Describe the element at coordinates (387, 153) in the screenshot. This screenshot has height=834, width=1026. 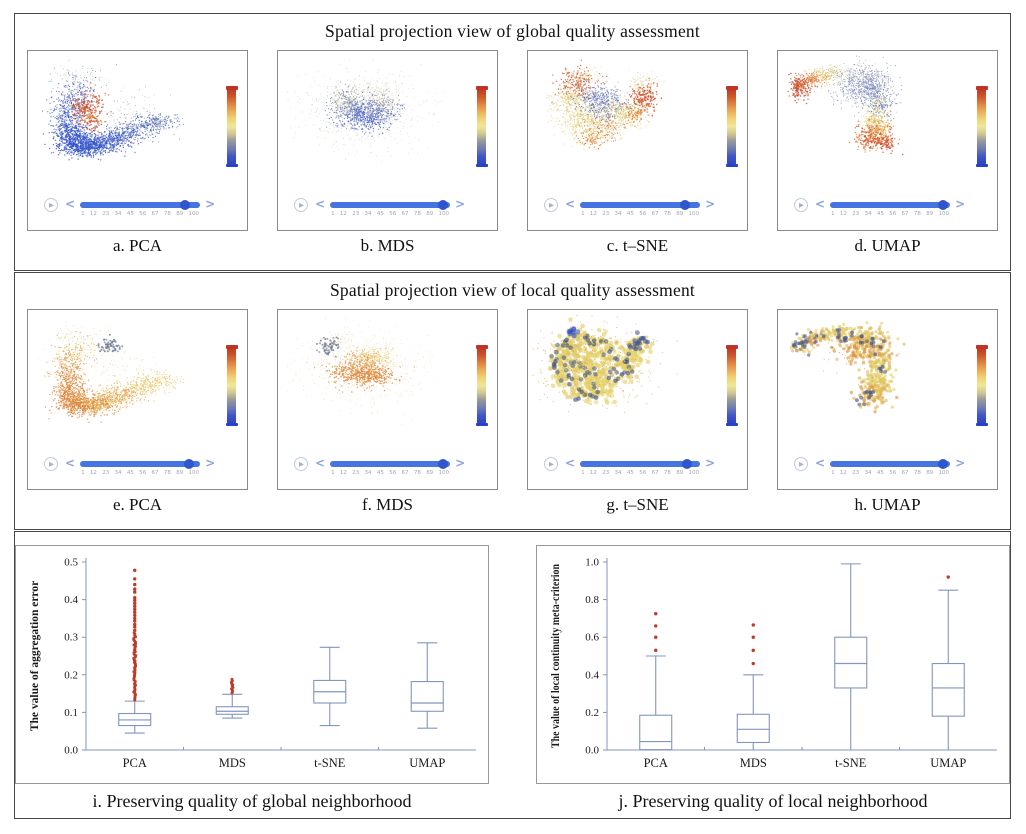
I see `panel-group: ▶ < 1 12 23 34 45 56 67 78 89 100 > b. MDS` at that location.